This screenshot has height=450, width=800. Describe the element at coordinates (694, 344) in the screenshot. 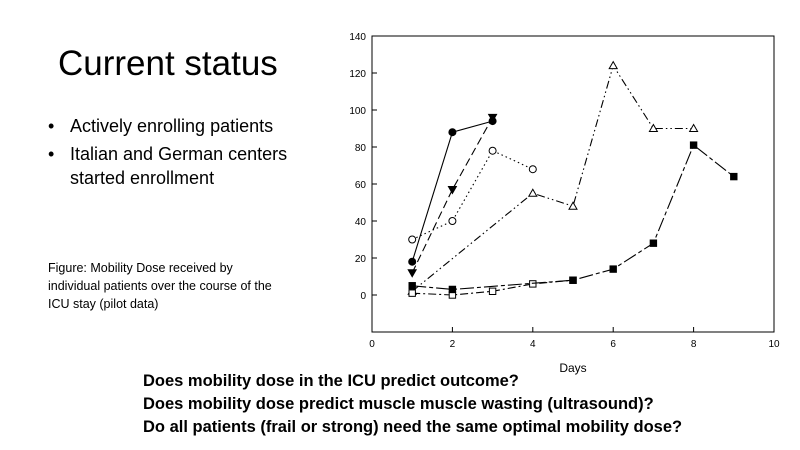

I see `x-tick-label: 8` at that location.